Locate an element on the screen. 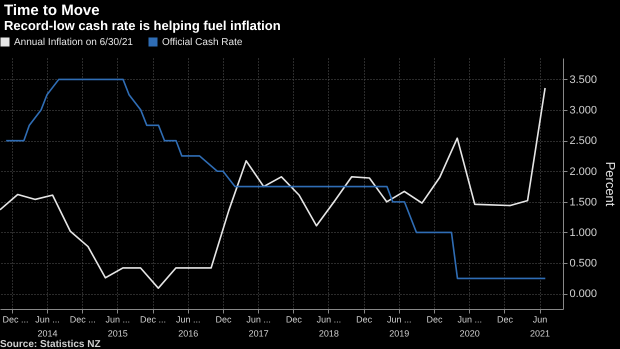 This screenshot has width=620, height=349. y-tick-label: 0.000 is located at coordinates (584, 294).